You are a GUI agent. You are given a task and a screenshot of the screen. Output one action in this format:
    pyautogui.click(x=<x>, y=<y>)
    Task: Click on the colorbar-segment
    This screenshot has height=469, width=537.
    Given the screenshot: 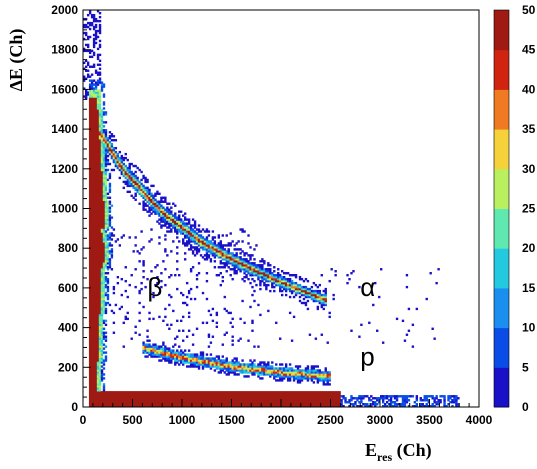 What is the action you would take?
    pyautogui.click(x=501, y=188)
    